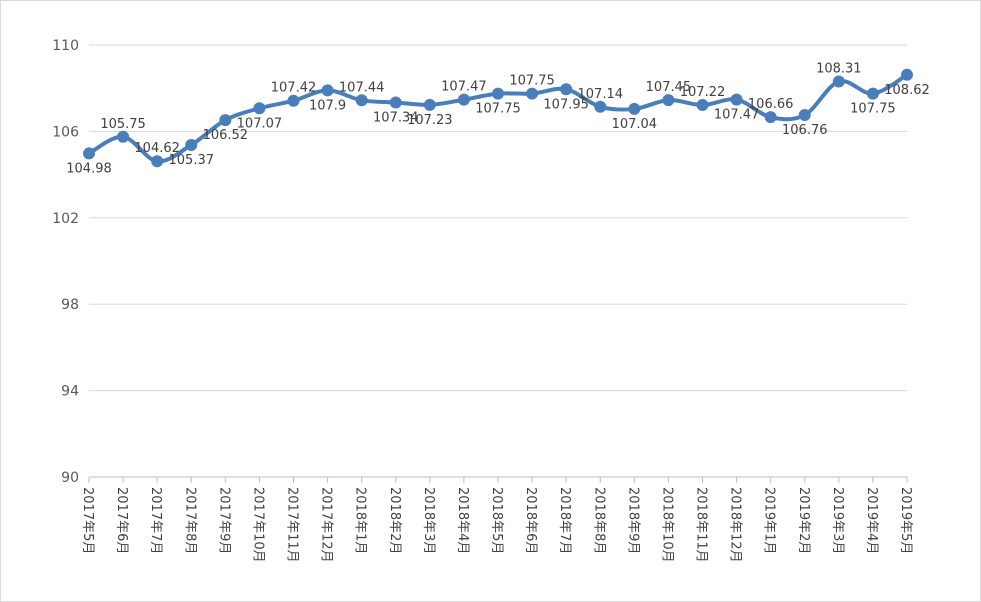 This screenshot has height=602, width=981. What do you see at coordinates (123, 124) in the screenshot?
I see `data-label: 105.75` at bounding box center [123, 124].